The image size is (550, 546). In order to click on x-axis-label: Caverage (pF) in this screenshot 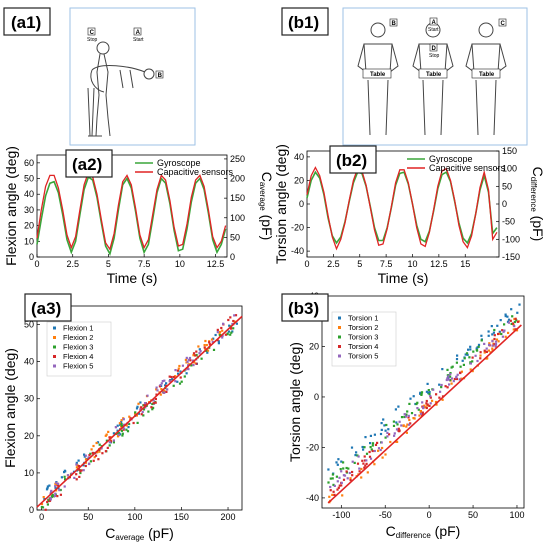, I will do `click(139, 533)`.